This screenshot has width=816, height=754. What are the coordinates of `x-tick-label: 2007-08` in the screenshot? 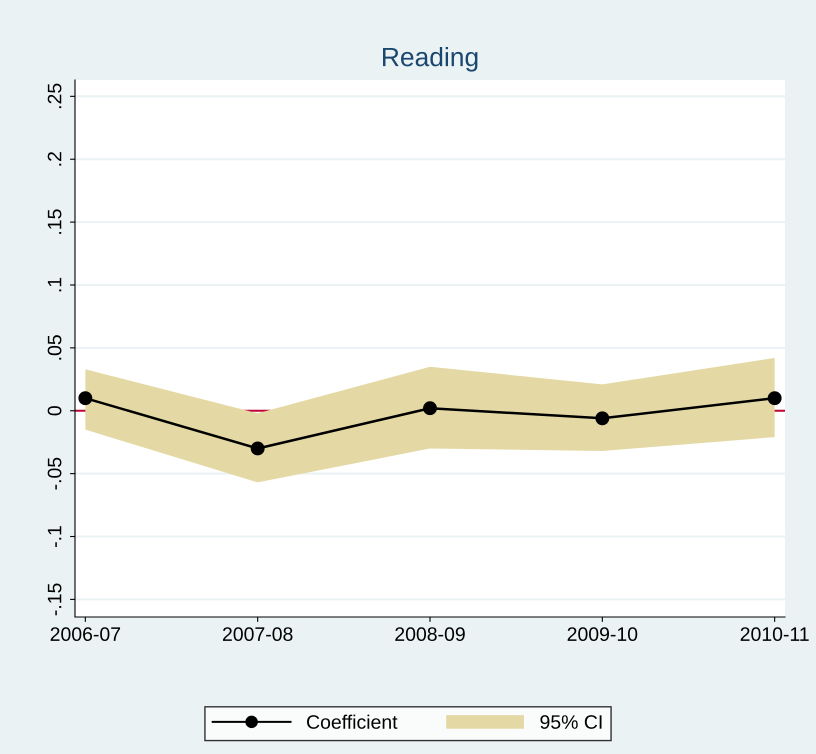 It's located at (257, 634).